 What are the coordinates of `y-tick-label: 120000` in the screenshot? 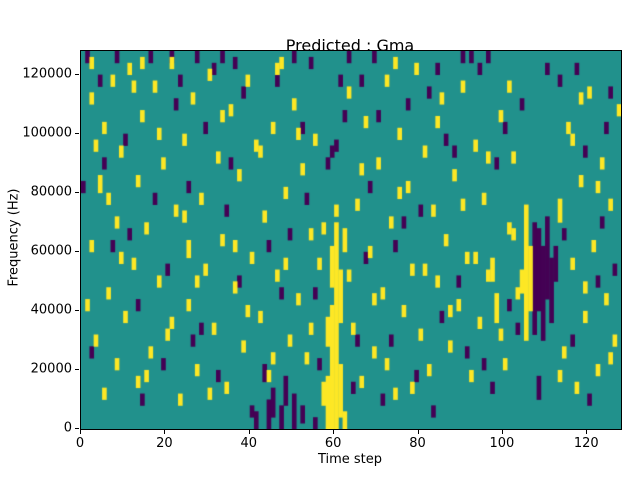 It's located at (47, 74).